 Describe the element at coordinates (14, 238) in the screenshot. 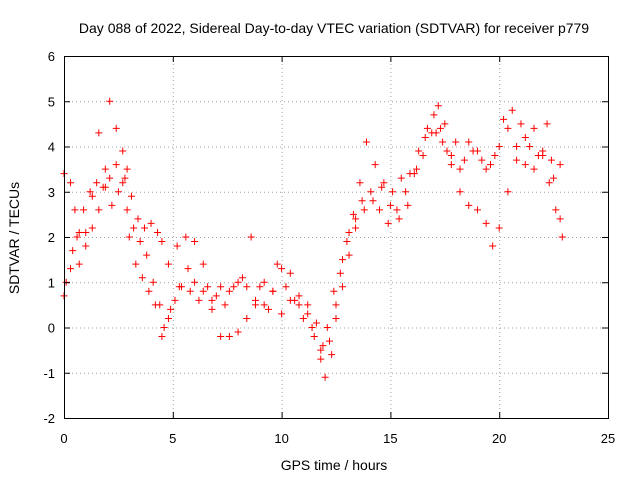

I see `y-axis-label: SDTVAR / TECUs` at that location.